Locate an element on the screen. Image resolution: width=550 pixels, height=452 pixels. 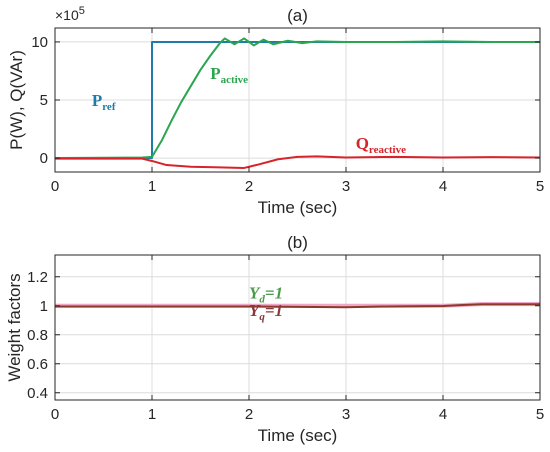
annotation-yd: Yd=1 is located at coordinates (266, 295).